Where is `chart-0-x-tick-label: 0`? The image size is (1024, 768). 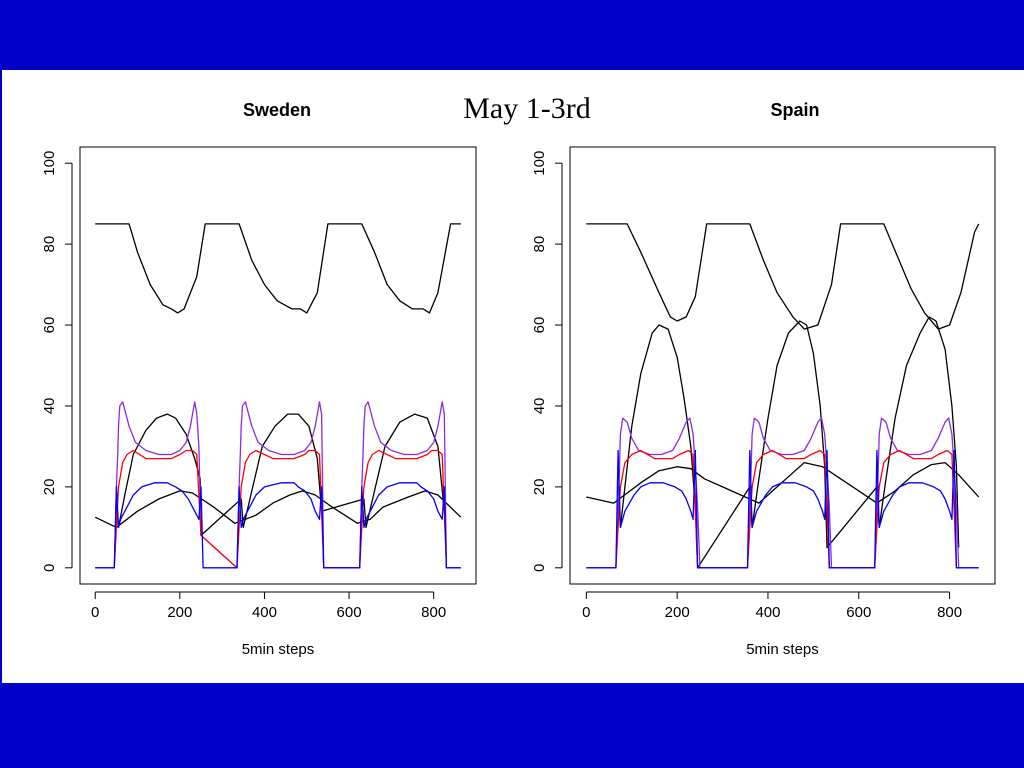 chart-0-x-tick-label: 0 is located at coordinates (95, 612).